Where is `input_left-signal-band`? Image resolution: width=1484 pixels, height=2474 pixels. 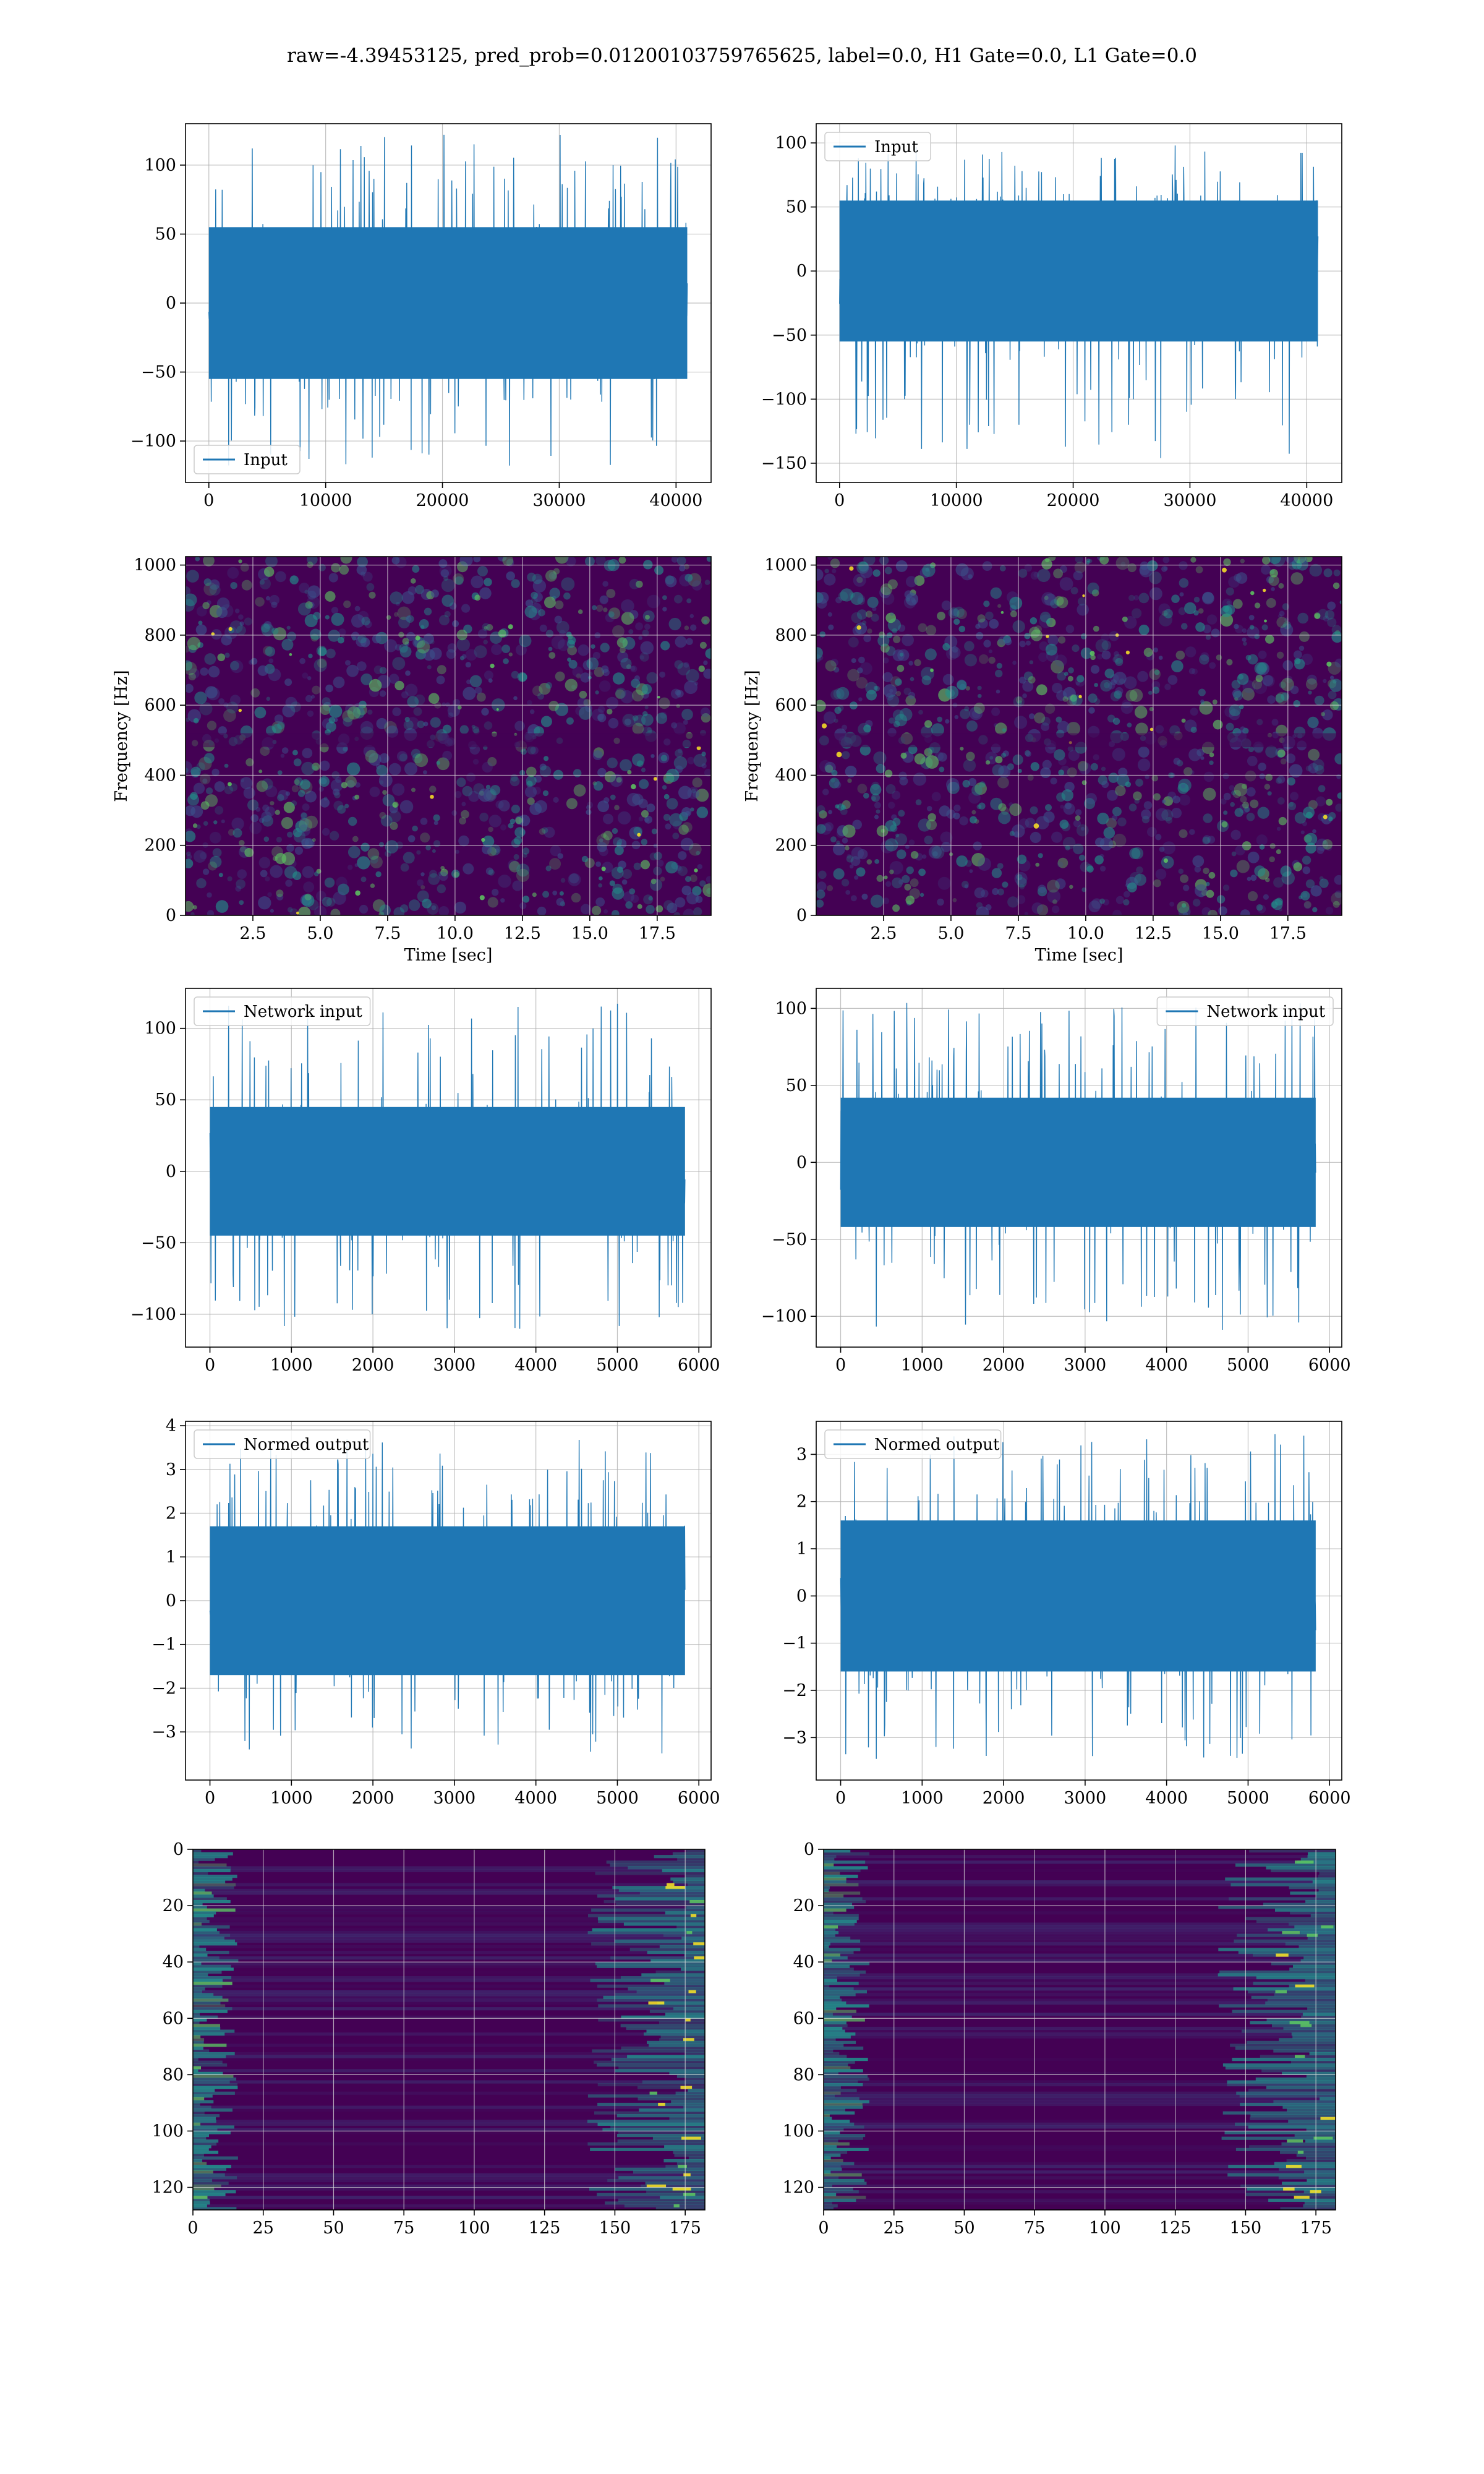 input_left-signal-band is located at coordinates (448, 303).